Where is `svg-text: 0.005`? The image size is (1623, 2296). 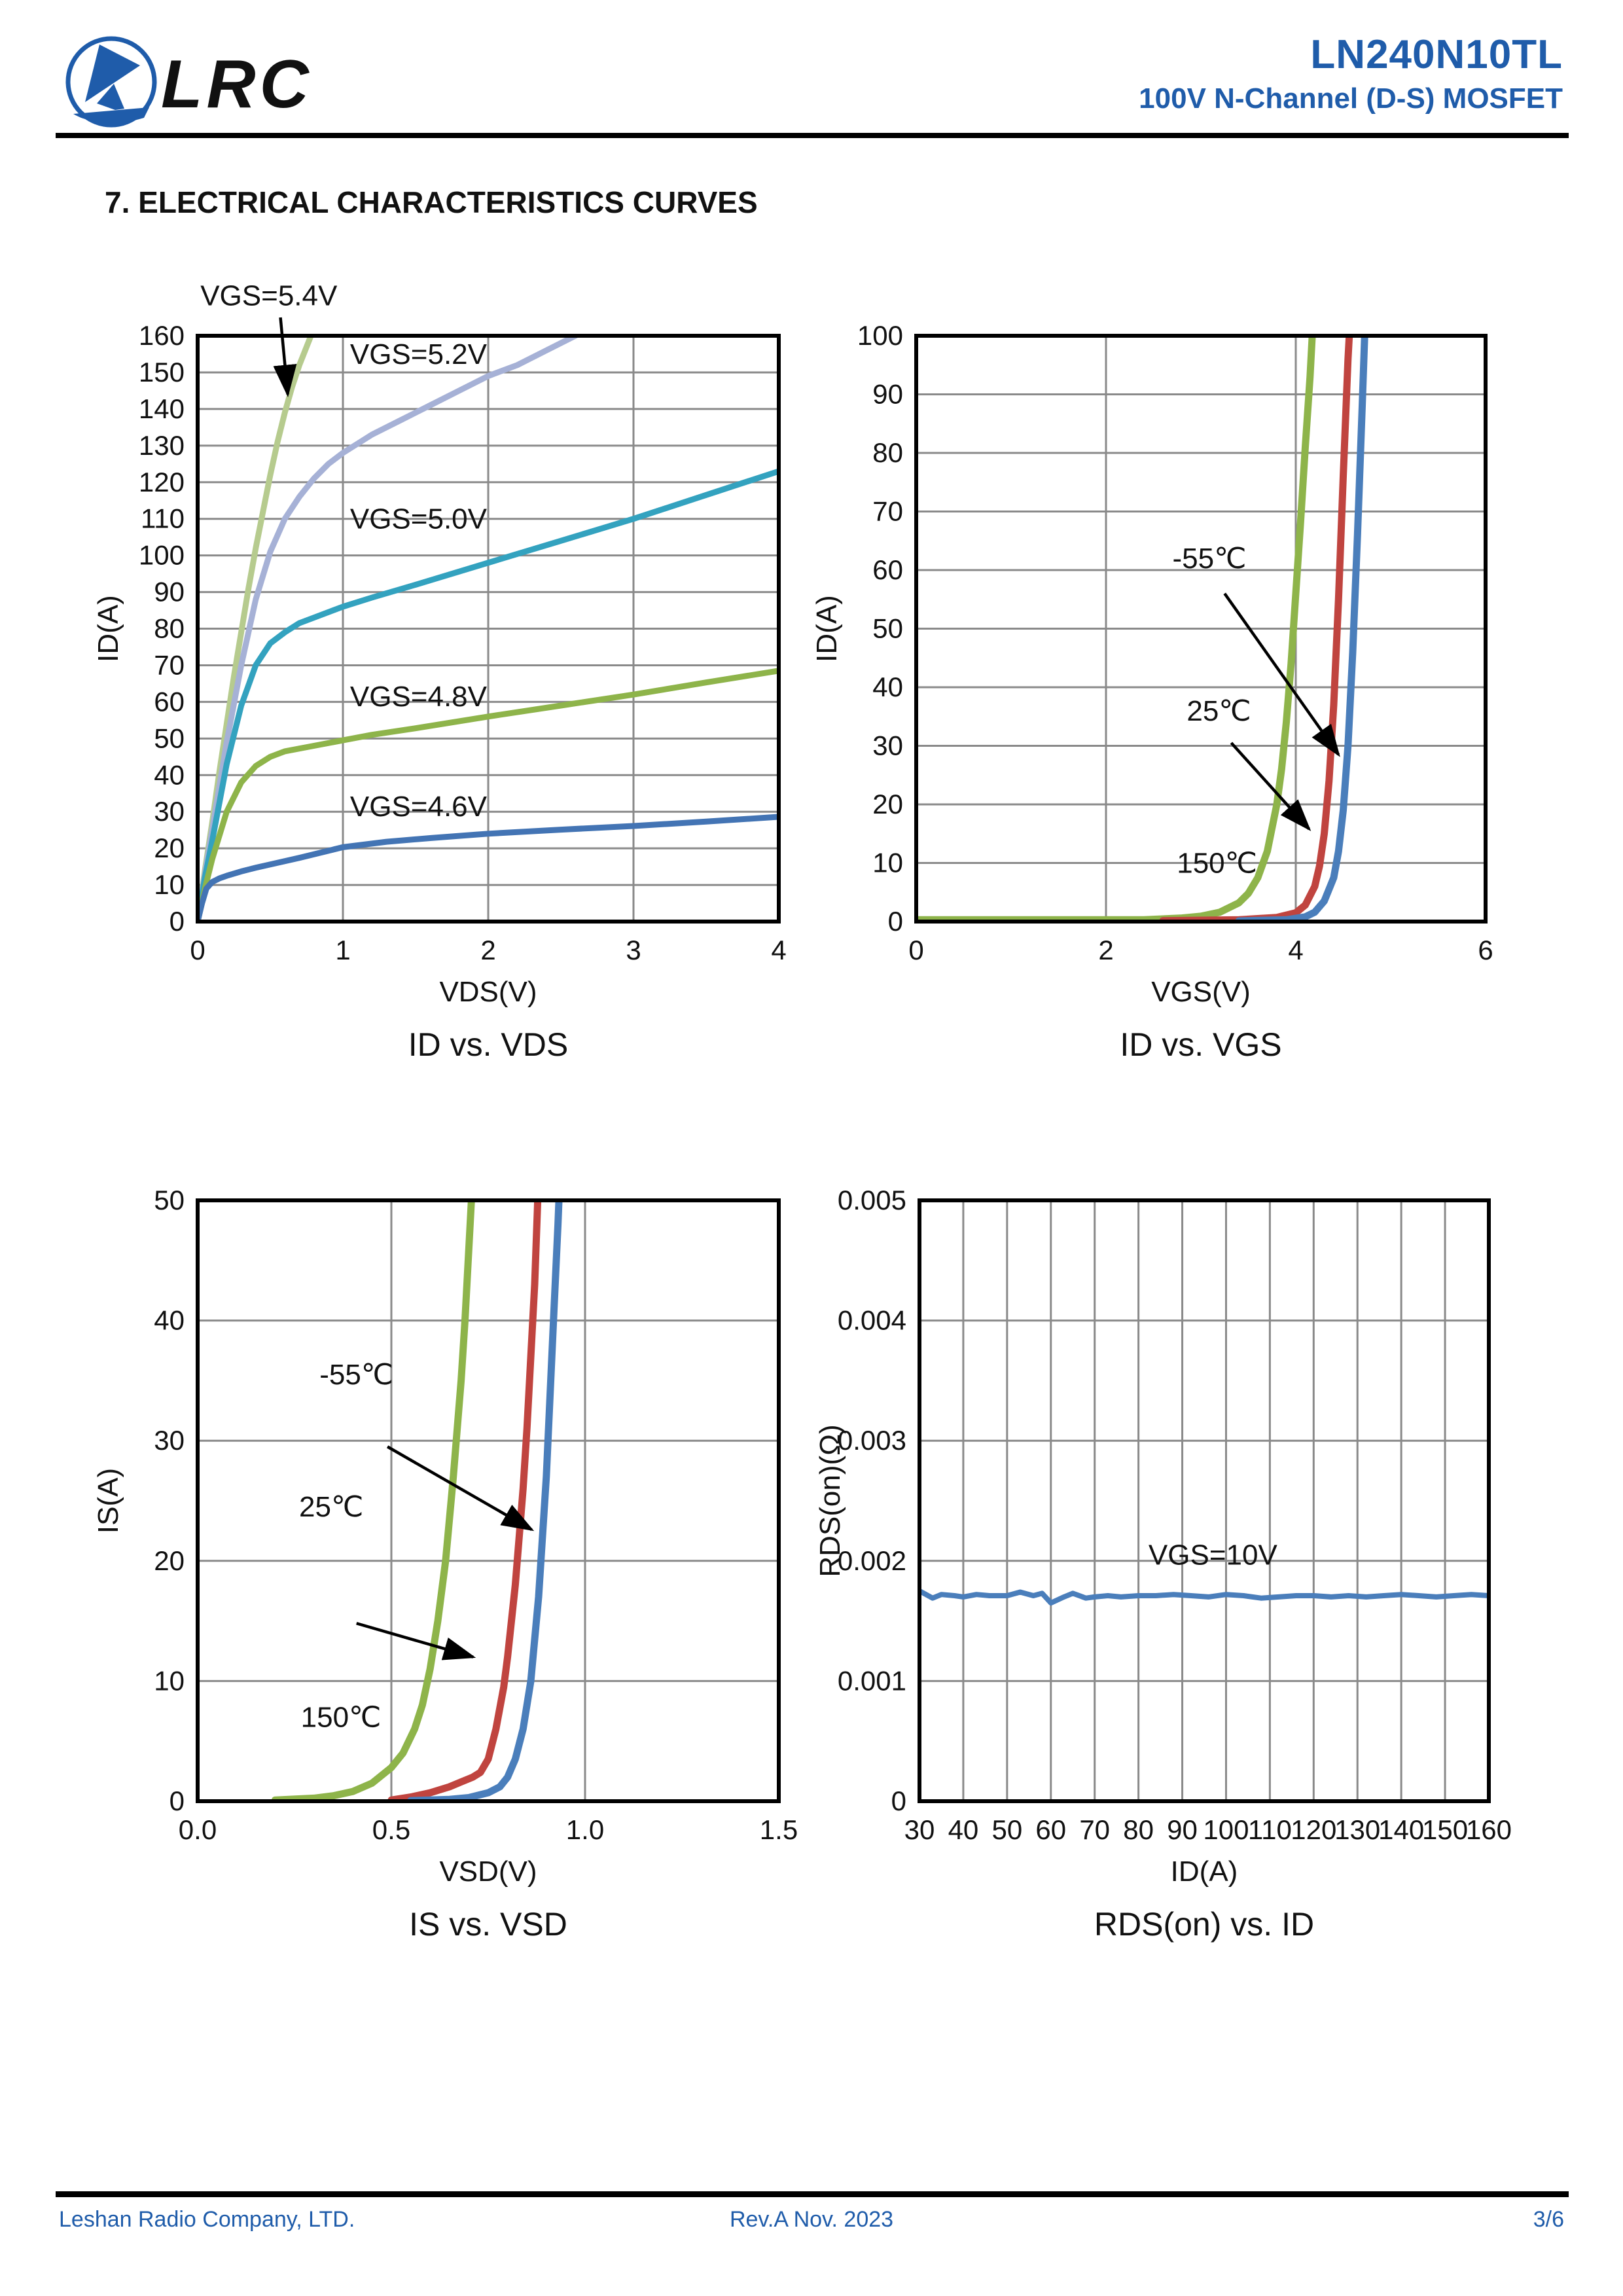
svg-text: 0.005 is located at coordinates (872, 1200).